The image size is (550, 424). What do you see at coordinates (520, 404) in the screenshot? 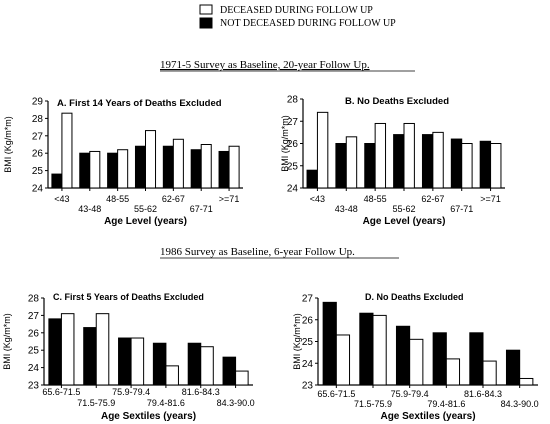
I see `x-tick-label: 84.3-90.0` at bounding box center [520, 404].